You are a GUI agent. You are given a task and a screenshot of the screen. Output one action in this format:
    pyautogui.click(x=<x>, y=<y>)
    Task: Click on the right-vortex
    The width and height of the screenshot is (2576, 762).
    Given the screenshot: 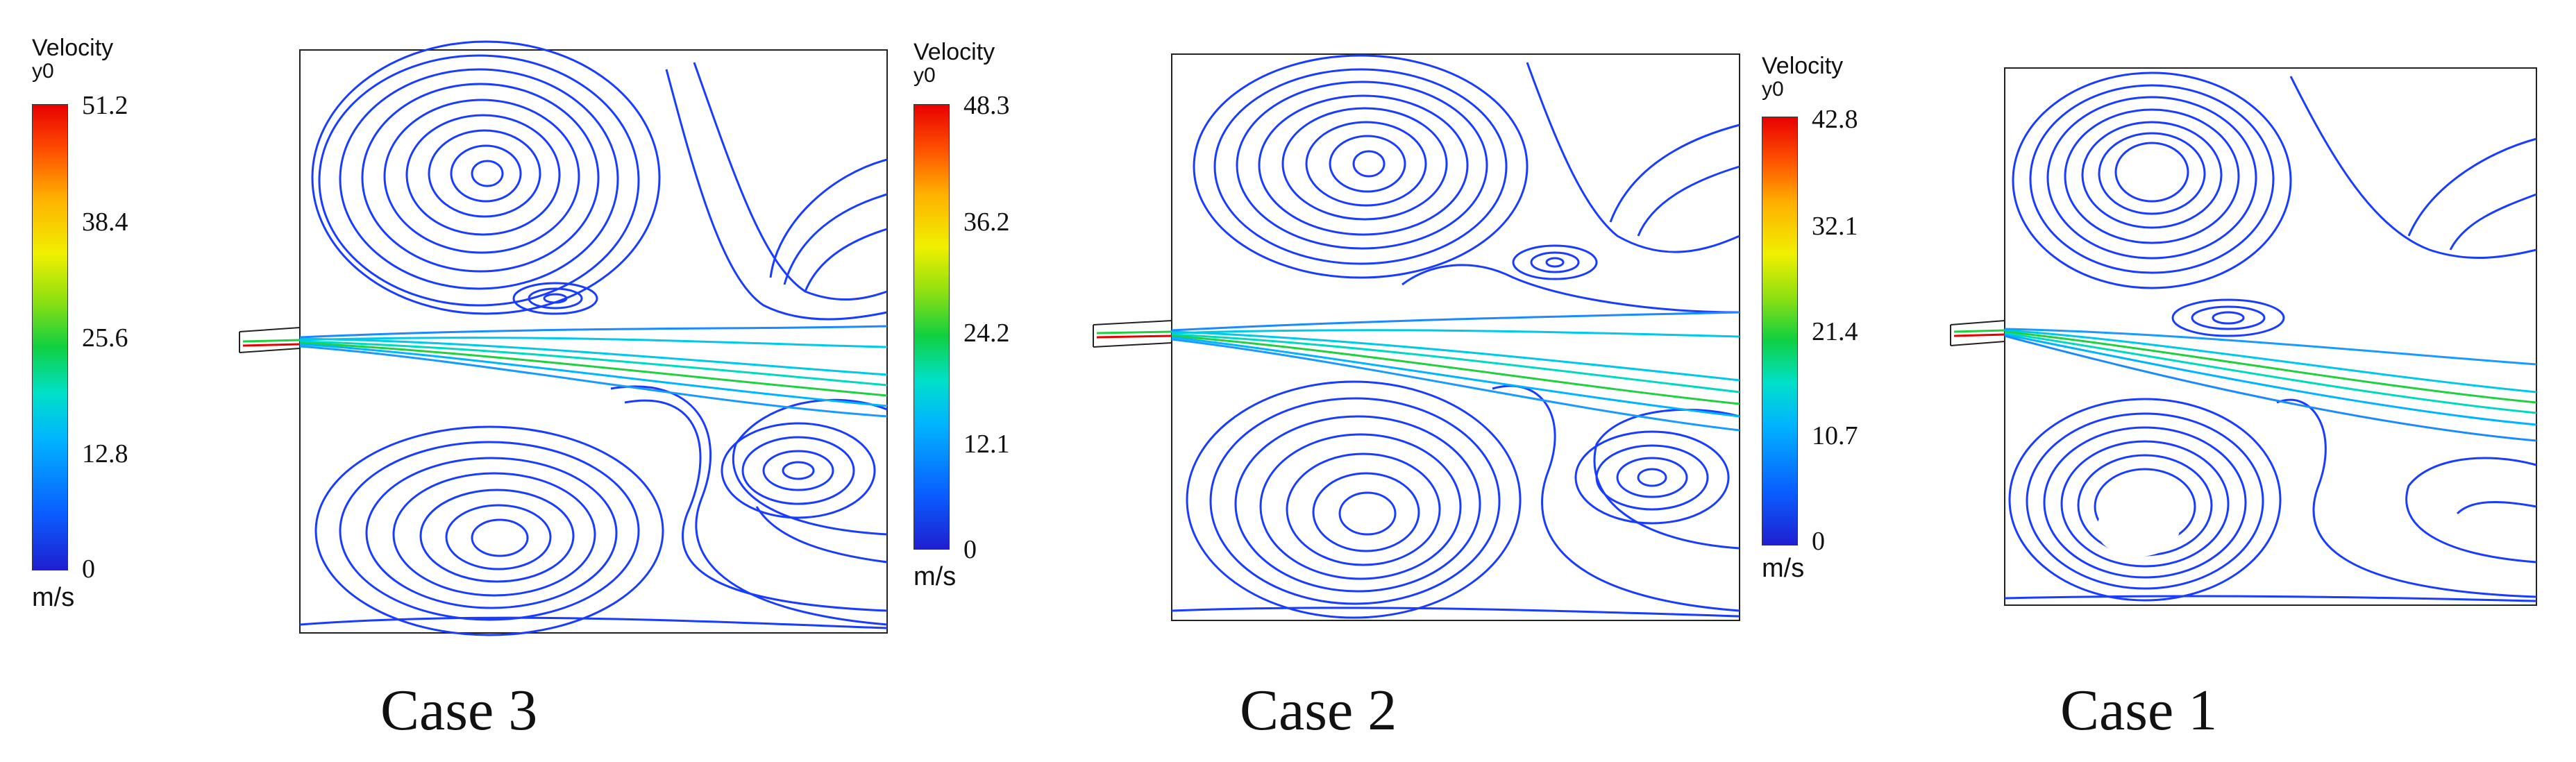 What is the action you would take?
    pyautogui.click(x=798, y=470)
    